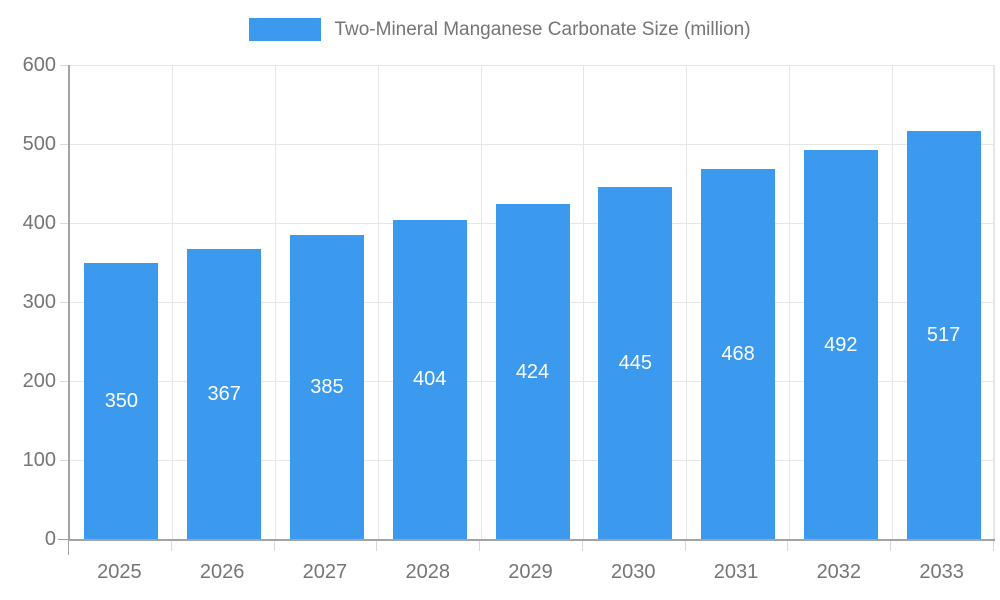 Image resolution: width=1000 pixels, height=600 pixels. I want to click on y-axis-label-500: 500, so click(39, 144).